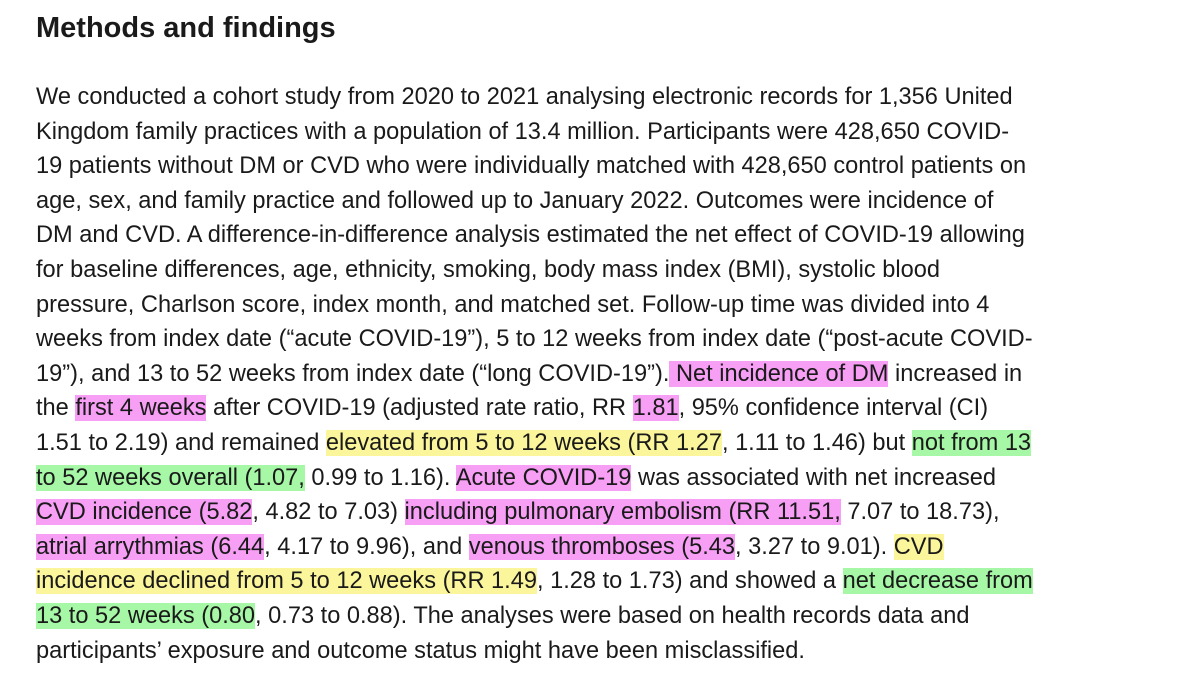  I want to click on text-span: , 4.82 to 7.03), so click(328, 512).